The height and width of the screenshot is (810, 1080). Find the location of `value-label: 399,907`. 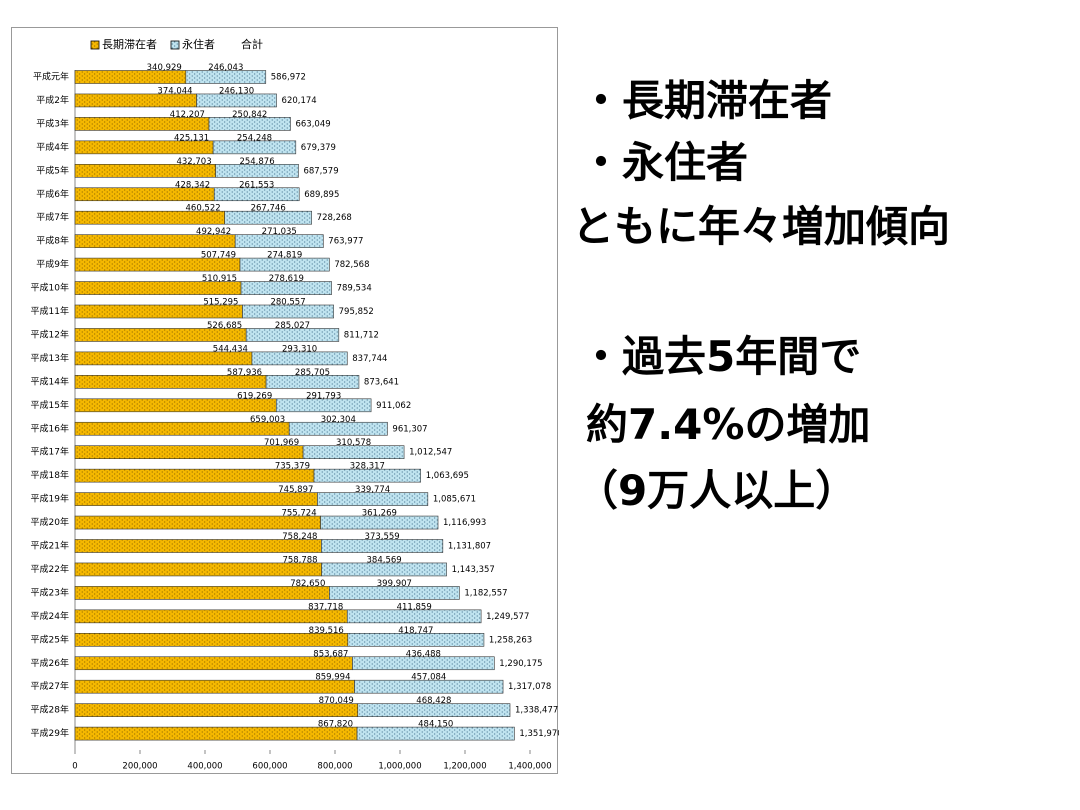

value-label: 399,907 is located at coordinates (394, 584).